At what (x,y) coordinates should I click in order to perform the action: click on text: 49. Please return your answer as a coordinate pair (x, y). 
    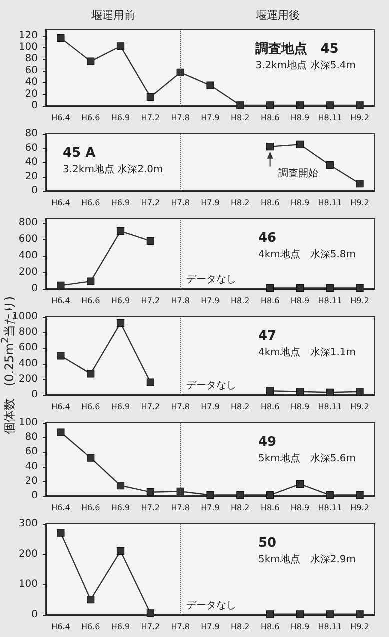
    Looking at the image, I should click on (267, 442).